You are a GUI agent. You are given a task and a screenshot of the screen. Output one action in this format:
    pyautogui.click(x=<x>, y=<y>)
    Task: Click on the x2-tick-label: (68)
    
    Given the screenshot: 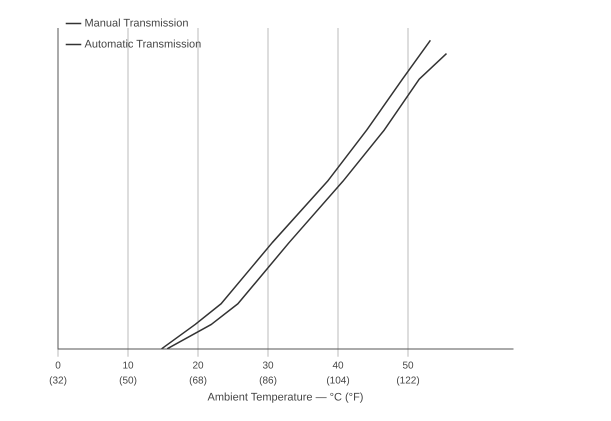 What is the action you would take?
    pyautogui.click(x=198, y=381)
    